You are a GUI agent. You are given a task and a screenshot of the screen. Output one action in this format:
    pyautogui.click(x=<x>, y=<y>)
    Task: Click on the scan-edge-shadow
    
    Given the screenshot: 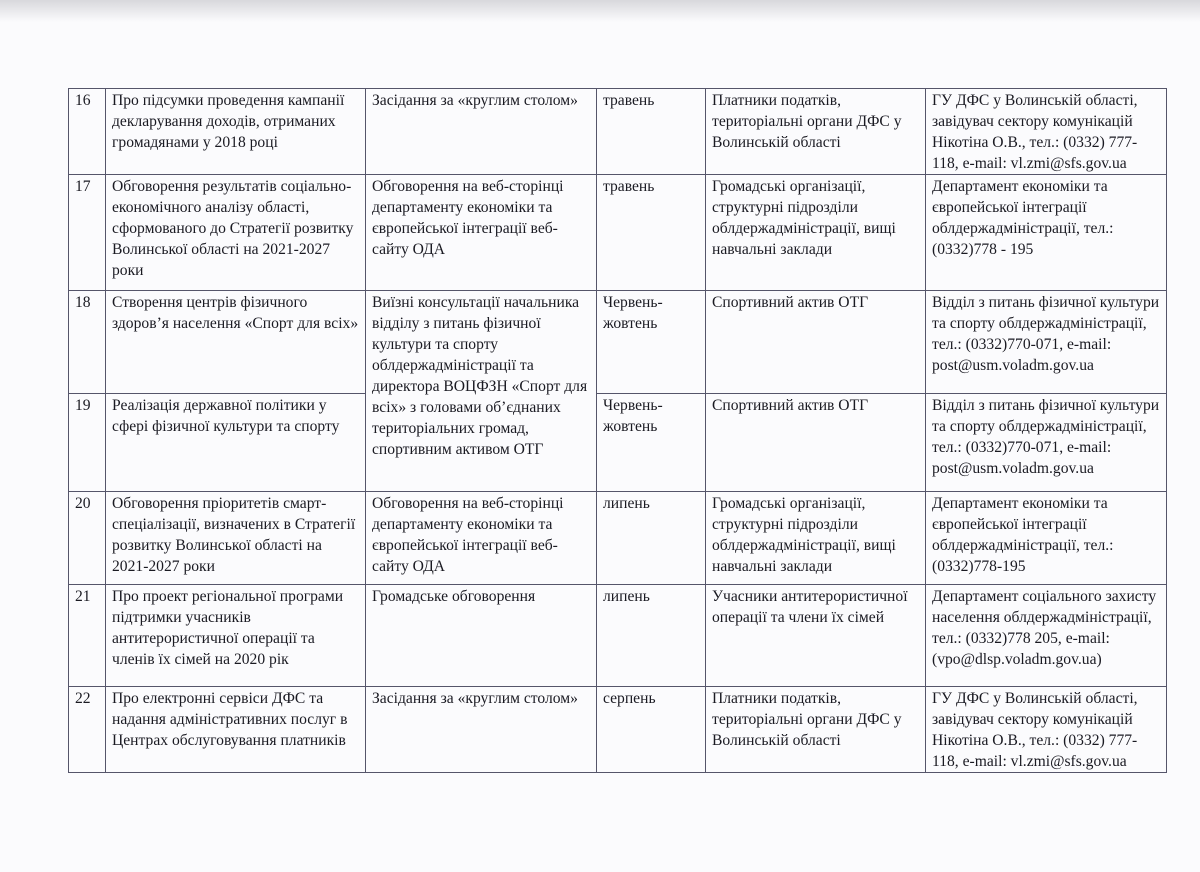 What is the action you would take?
    pyautogui.click(x=600, y=11)
    